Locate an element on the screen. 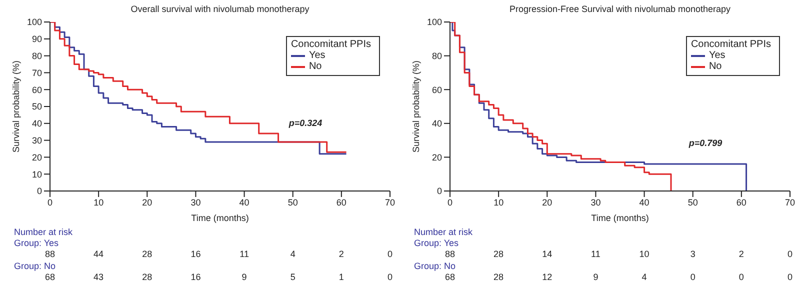 The height and width of the screenshot is (306, 807). chart-title: Progression-Free Survival with nivolumab monotherapy is located at coordinates (620, 9).